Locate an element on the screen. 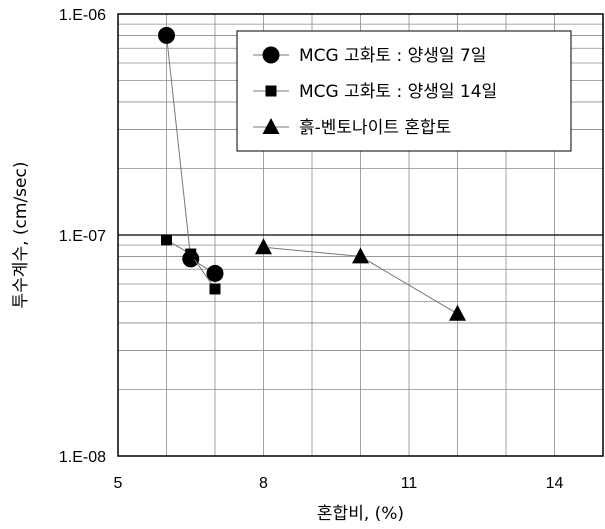 The height and width of the screenshot is (529, 605). y-tick-label: 1.E-06 is located at coordinates (82, 15).